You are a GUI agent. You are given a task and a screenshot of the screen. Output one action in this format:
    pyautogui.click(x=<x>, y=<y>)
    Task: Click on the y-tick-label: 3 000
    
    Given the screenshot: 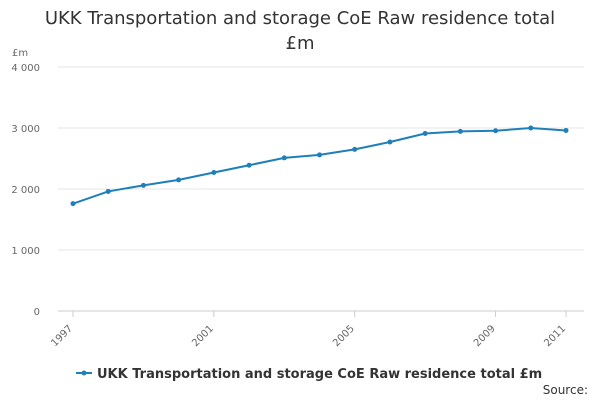 What is the action you would take?
    pyautogui.click(x=25, y=129)
    